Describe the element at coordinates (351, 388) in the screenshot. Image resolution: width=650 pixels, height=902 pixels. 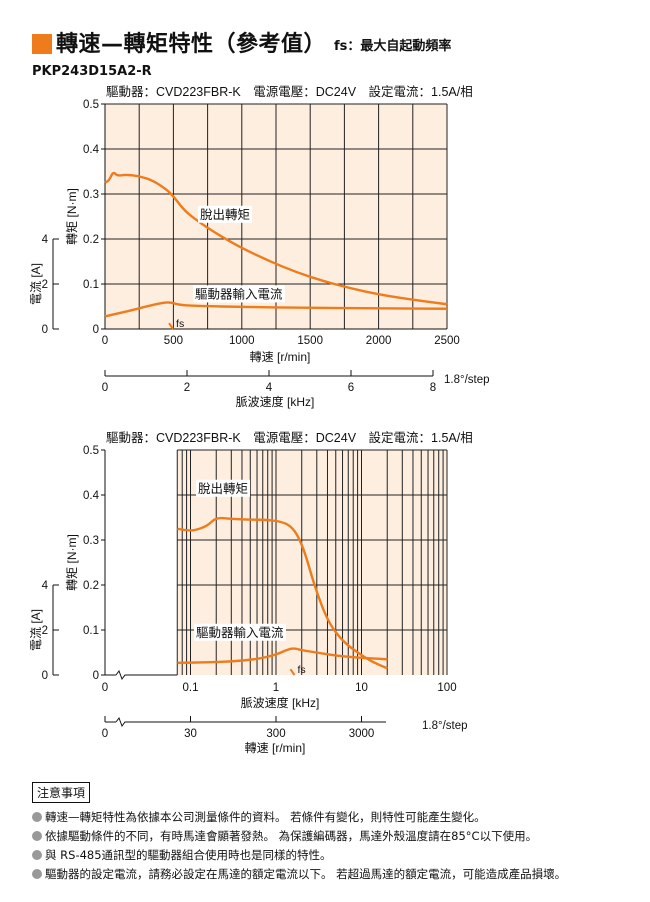
I see `x2-tick-label: 6` at that location.